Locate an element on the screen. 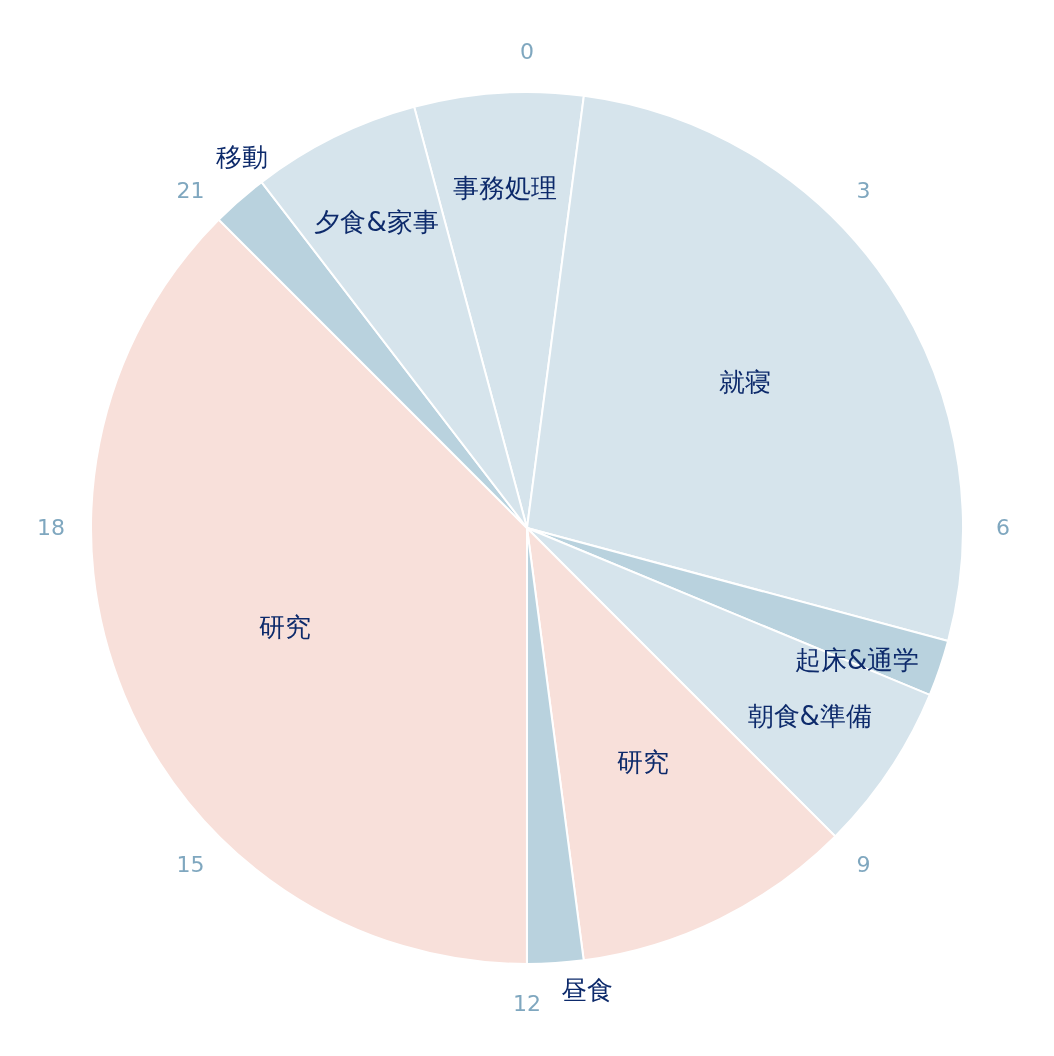 The image size is (1054, 1056). text: 0 is located at coordinates (527, 51).